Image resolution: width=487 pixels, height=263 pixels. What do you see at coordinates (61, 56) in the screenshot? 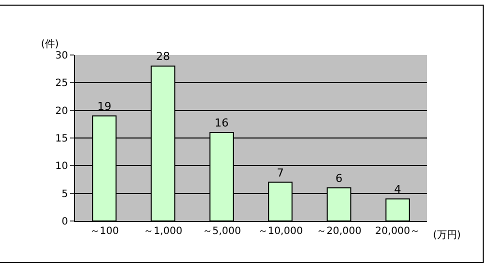
I see `y-tick-label: 30` at bounding box center [61, 56].